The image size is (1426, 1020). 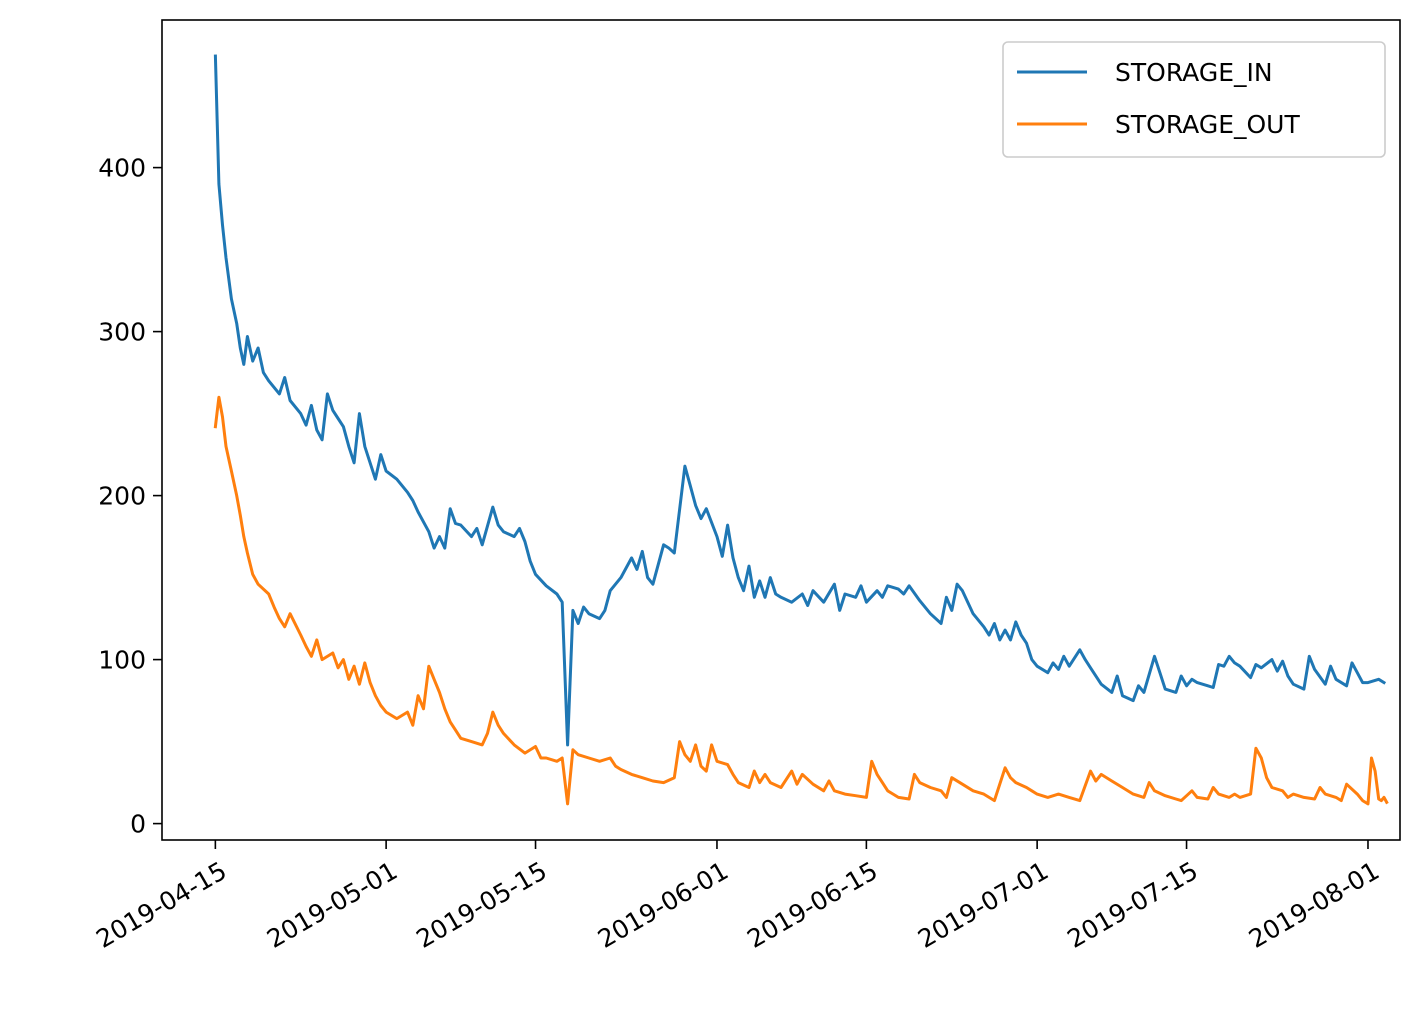 I want to click on legend-label-storage-out: STORAGE_OUT, so click(x=1207, y=124).